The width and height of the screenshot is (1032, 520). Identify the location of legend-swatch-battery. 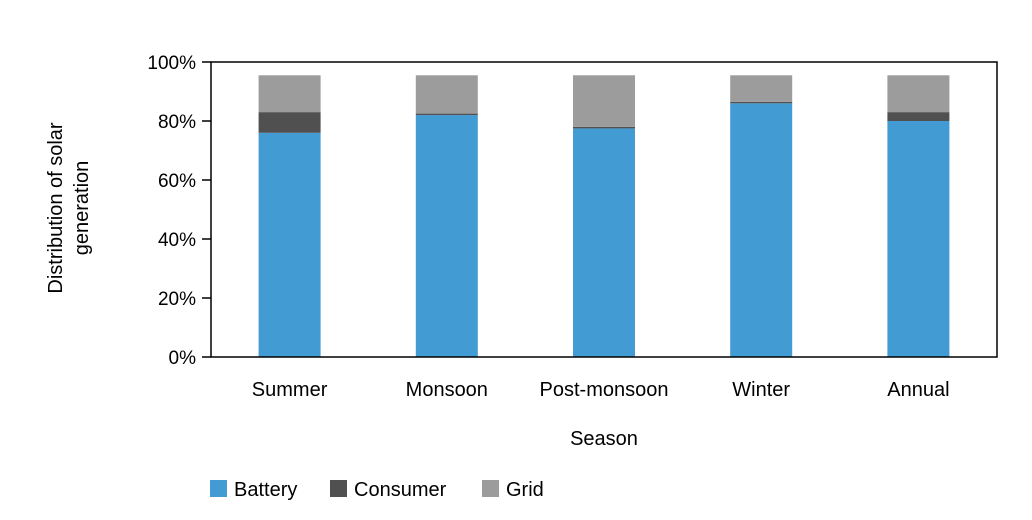
(218, 488).